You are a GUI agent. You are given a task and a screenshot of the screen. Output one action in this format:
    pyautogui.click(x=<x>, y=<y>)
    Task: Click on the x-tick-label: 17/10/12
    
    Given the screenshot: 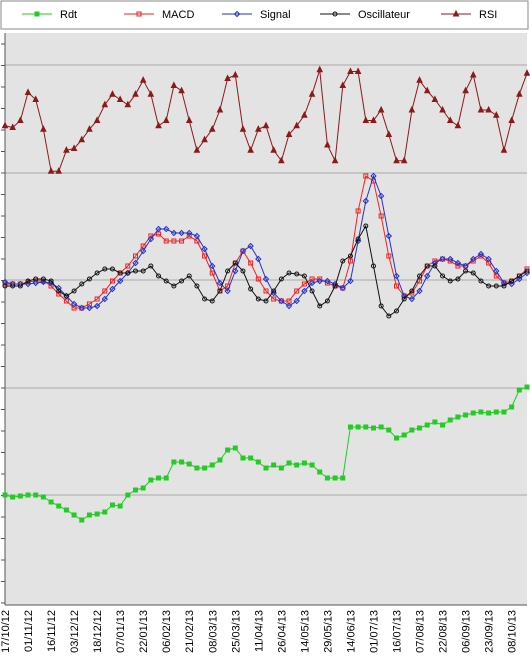 What is the action you would take?
    pyautogui.click(x=6, y=631)
    